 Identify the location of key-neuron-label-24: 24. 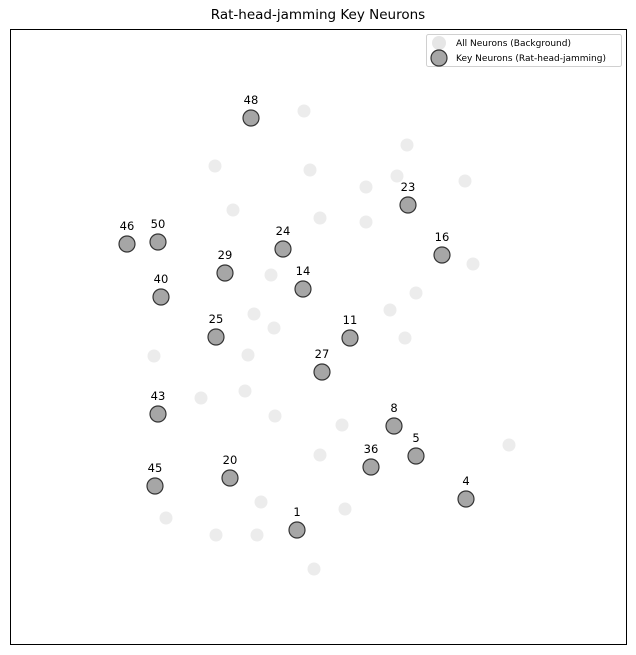
(283, 231).